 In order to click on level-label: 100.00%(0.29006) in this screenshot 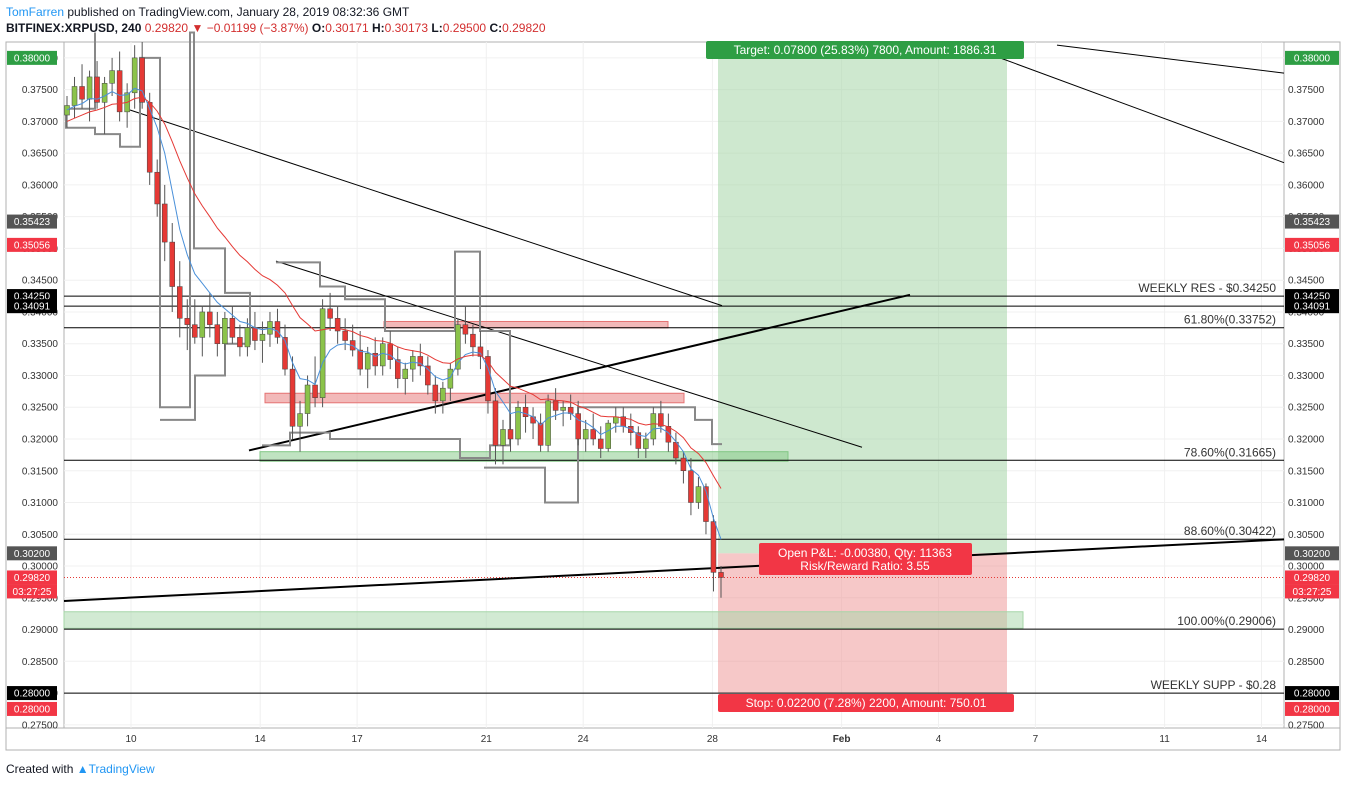, I will do `click(1226, 621)`.